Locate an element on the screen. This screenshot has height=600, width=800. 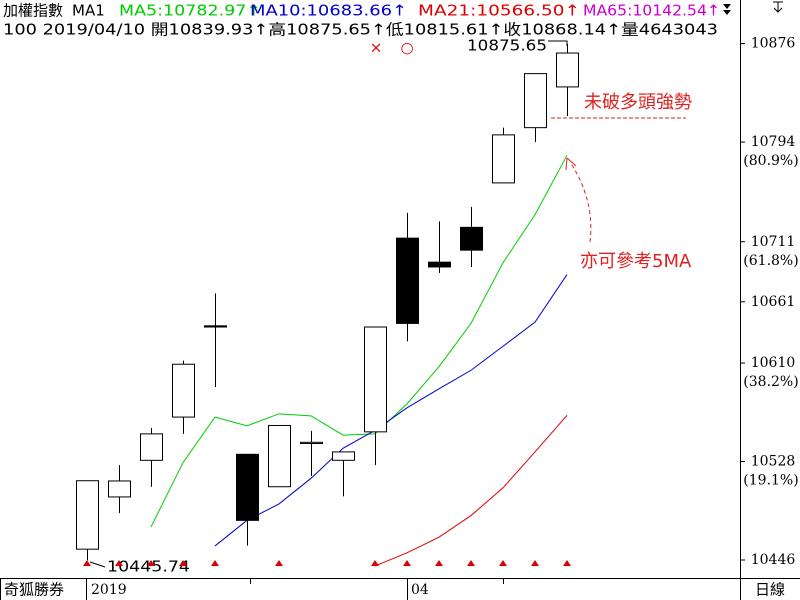
fib-label: (19.1%) is located at coordinates (770, 481).